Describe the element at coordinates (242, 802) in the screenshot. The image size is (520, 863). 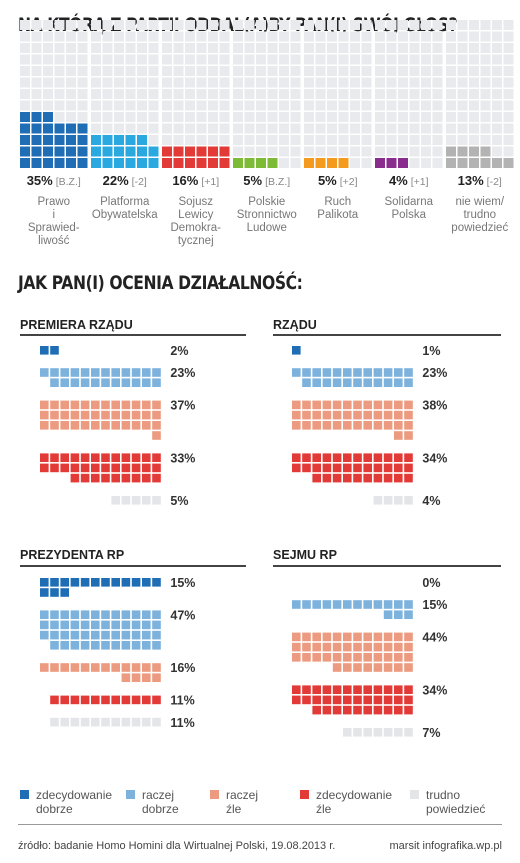
I see `legend-label: raczej źle` at that location.